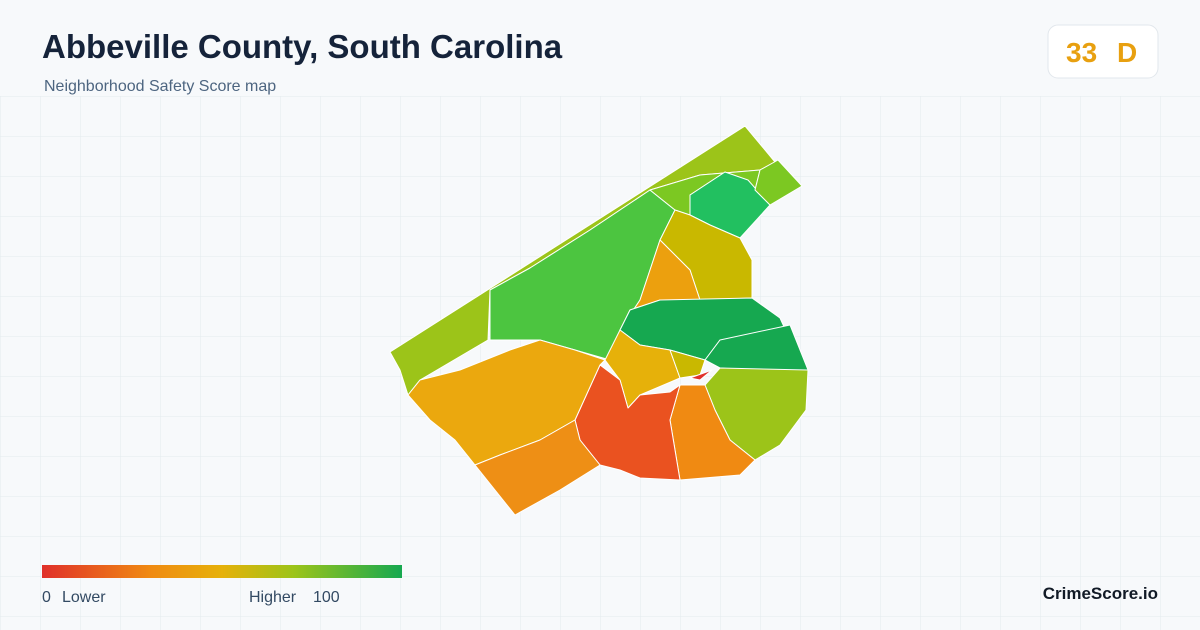 Image resolution: width=1200 pixels, height=630 pixels. What do you see at coordinates (46, 597) in the screenshot?
I see `legend-min: 0` at bounding box center [46, 597].